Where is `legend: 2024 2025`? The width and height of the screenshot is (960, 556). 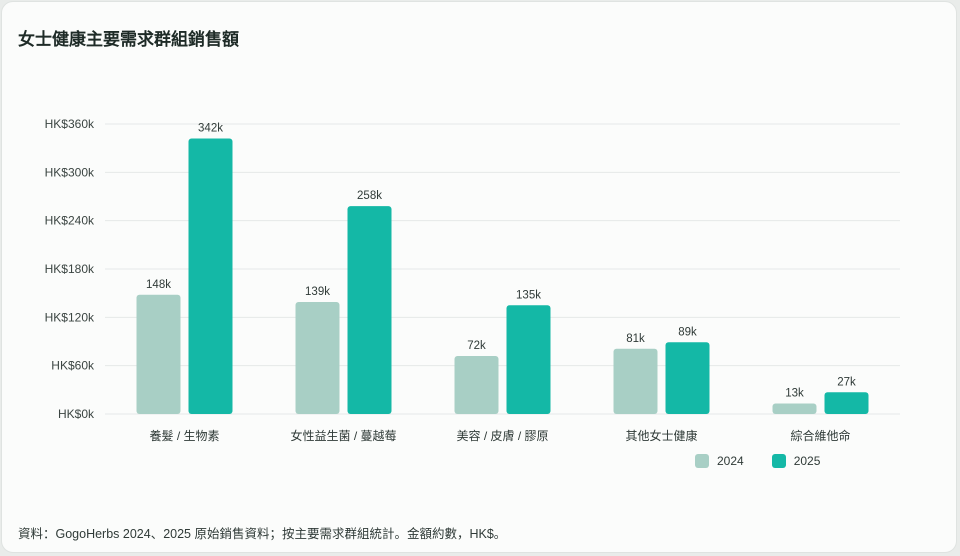 legend: 2024 2025 is located at coordinates (757, 461).